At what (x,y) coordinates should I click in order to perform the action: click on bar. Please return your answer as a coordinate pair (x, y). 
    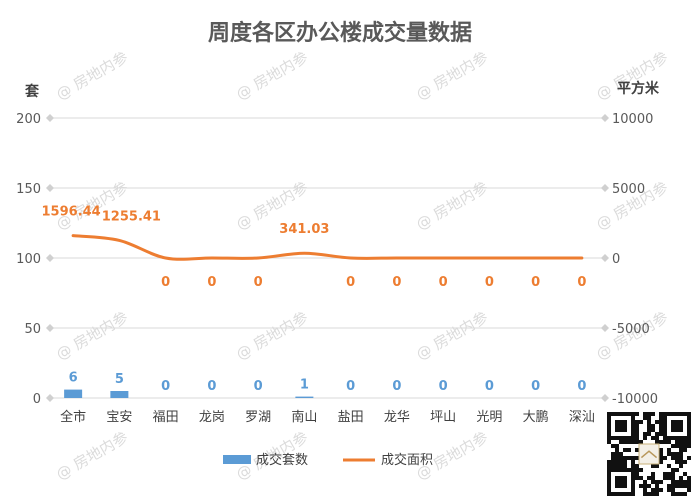
    Looking at the image, I should click on (119, 394).